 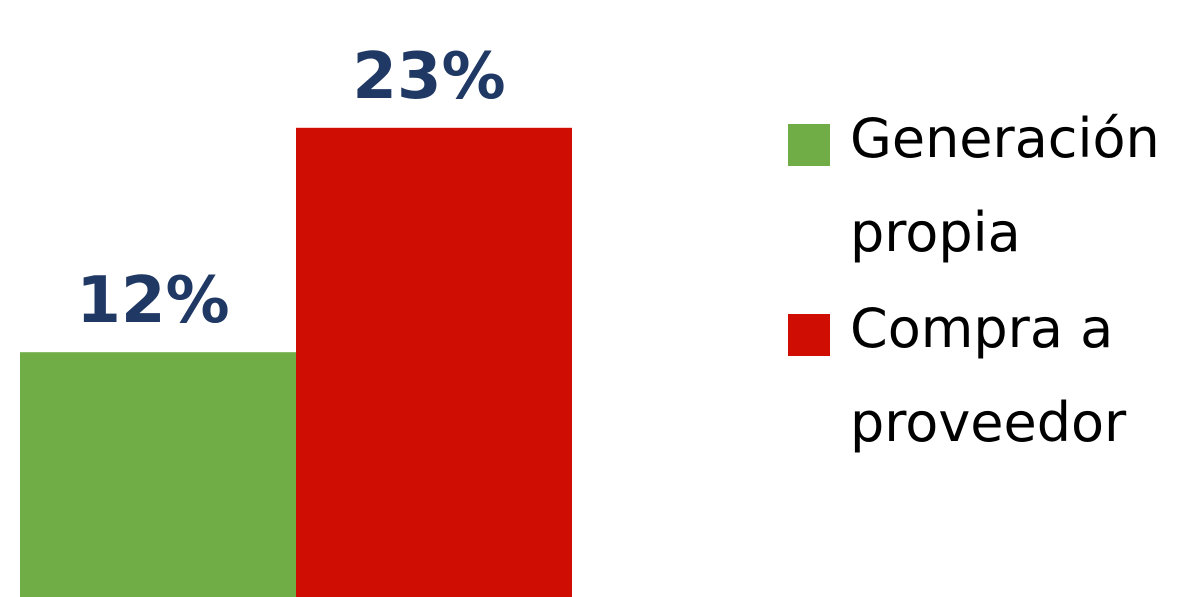 I want to click on legend-item-generacion-propia: Generación propia, so click(x=993, y=193).